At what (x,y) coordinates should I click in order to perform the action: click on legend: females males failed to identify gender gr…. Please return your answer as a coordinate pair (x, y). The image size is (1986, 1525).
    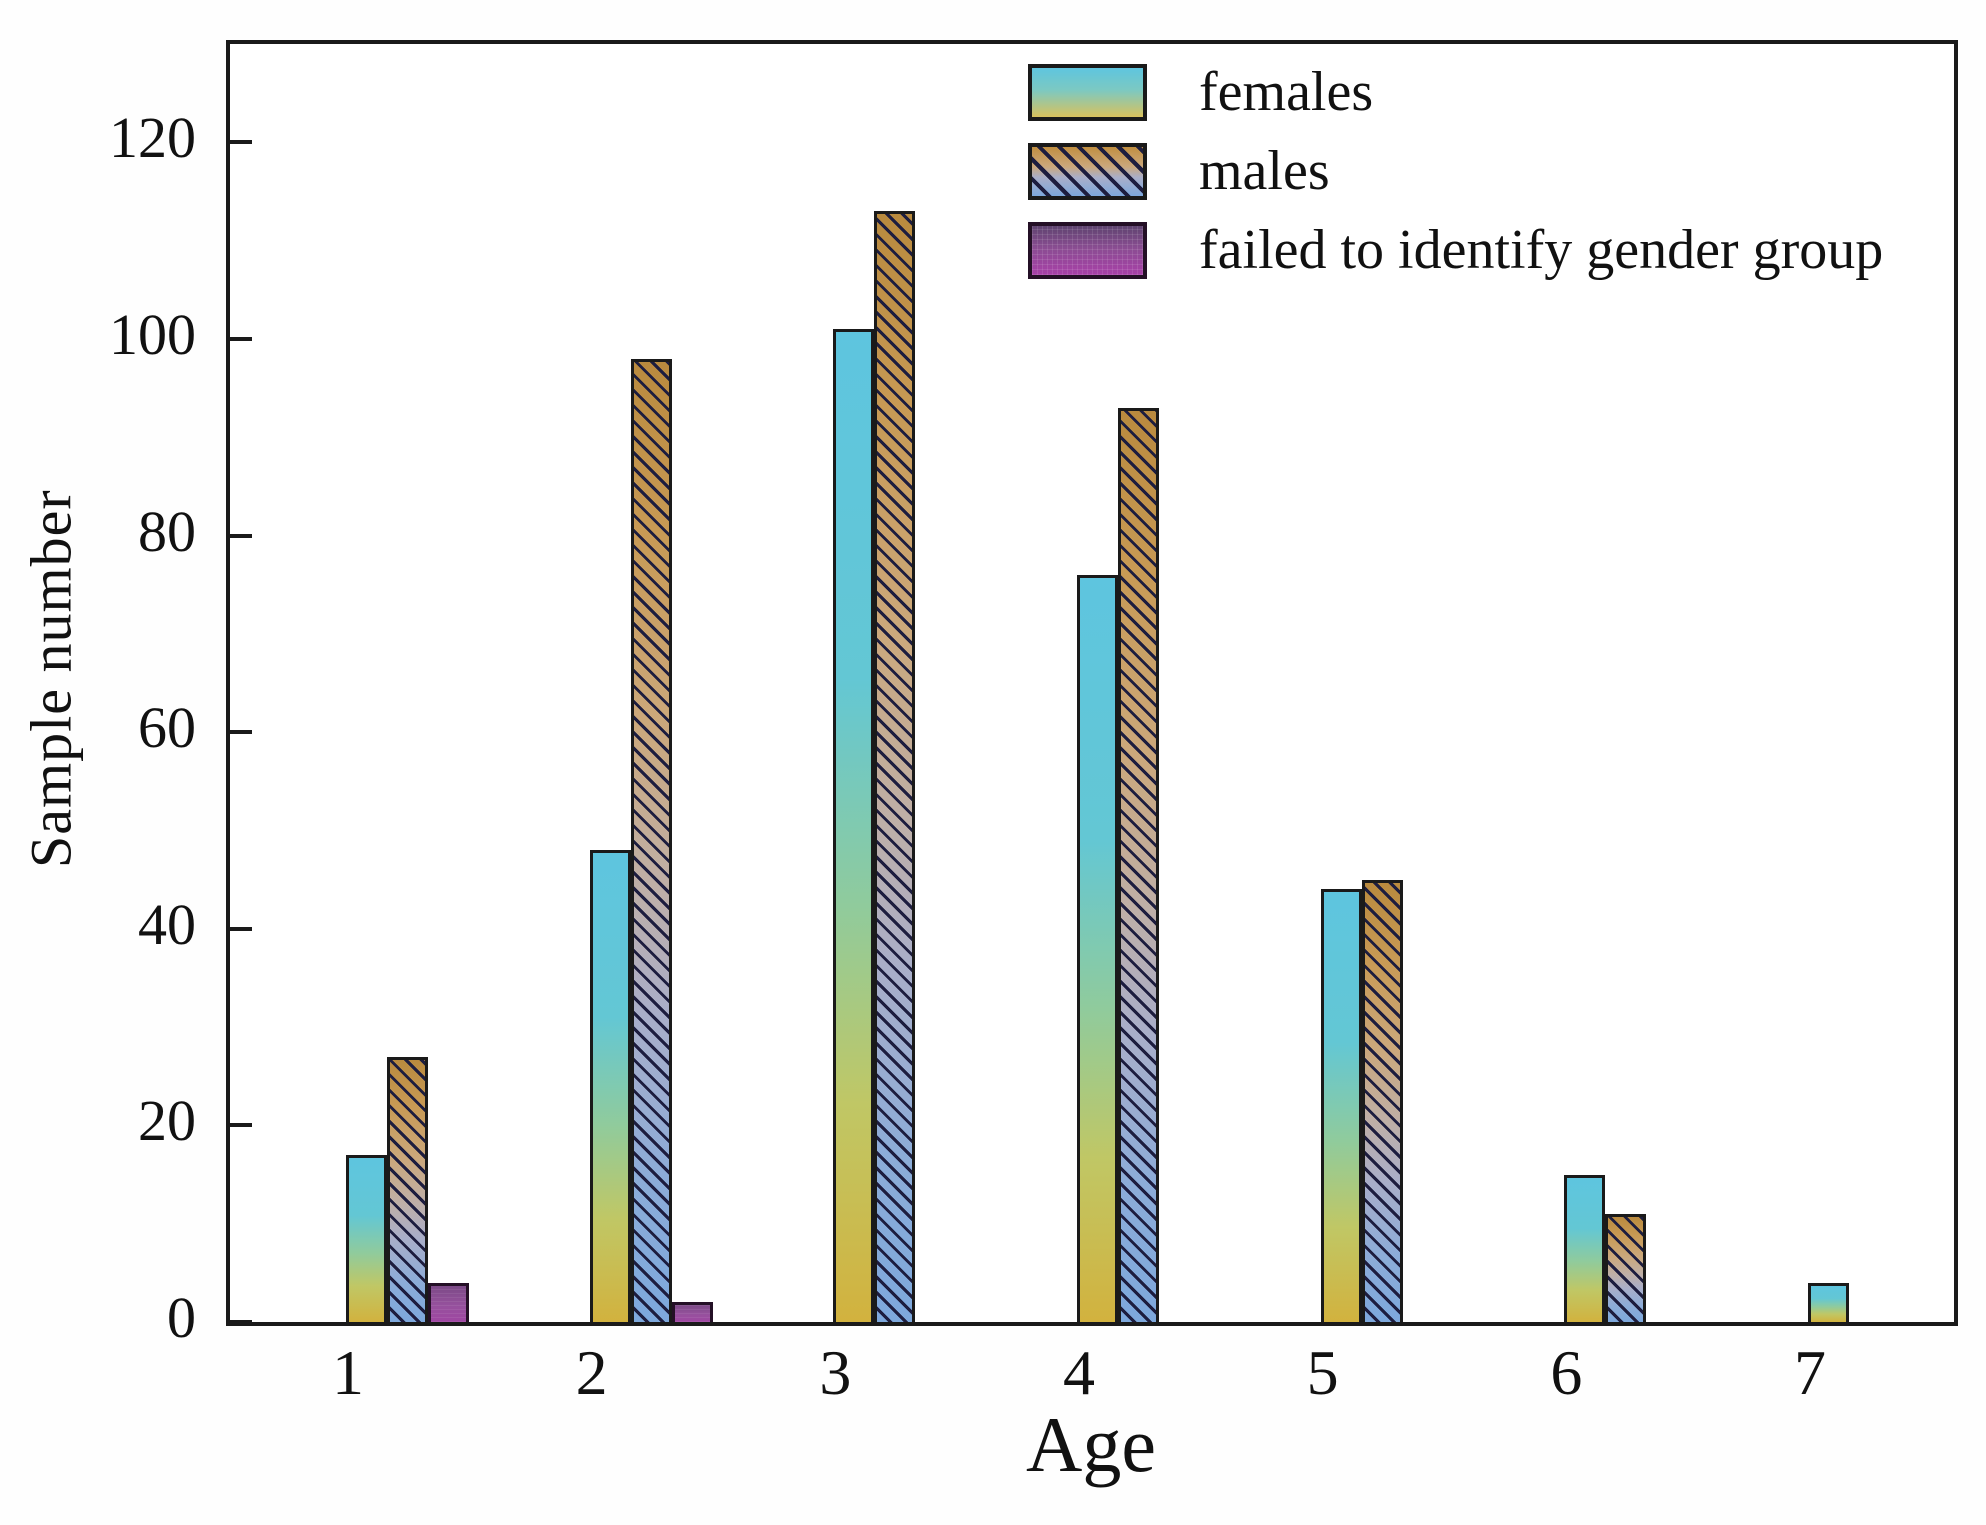
    Looking at the image, I should click on (1455, 171).